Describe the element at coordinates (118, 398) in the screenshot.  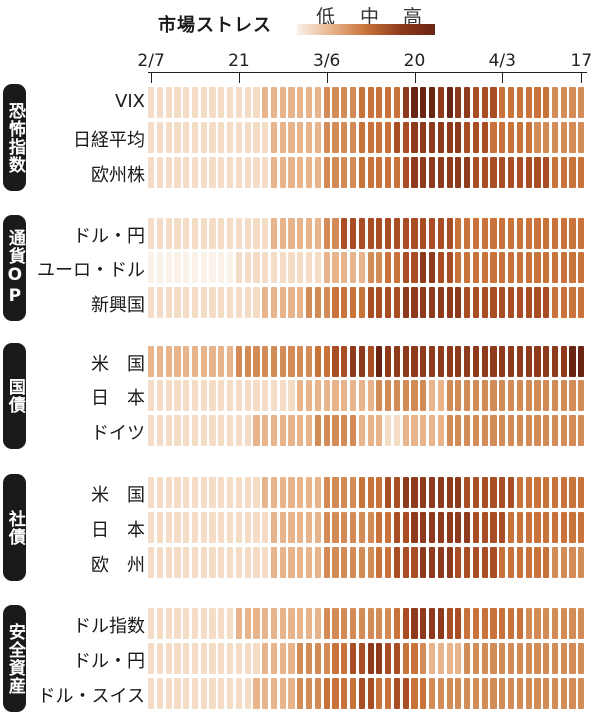
I see `row-label: 日 本` at that location.